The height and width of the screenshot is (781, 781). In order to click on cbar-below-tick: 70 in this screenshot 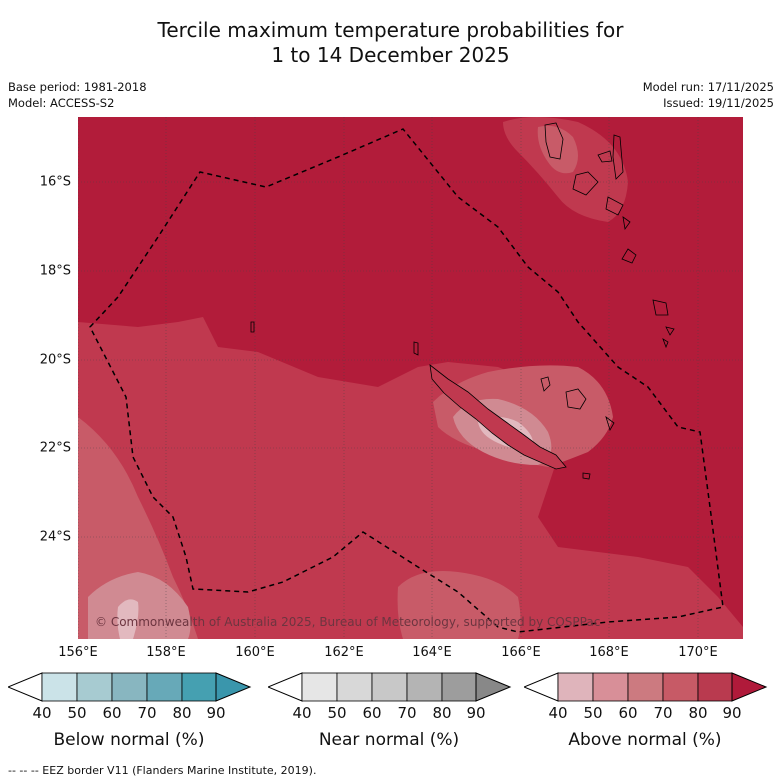, I will do `click(147, 713)`.